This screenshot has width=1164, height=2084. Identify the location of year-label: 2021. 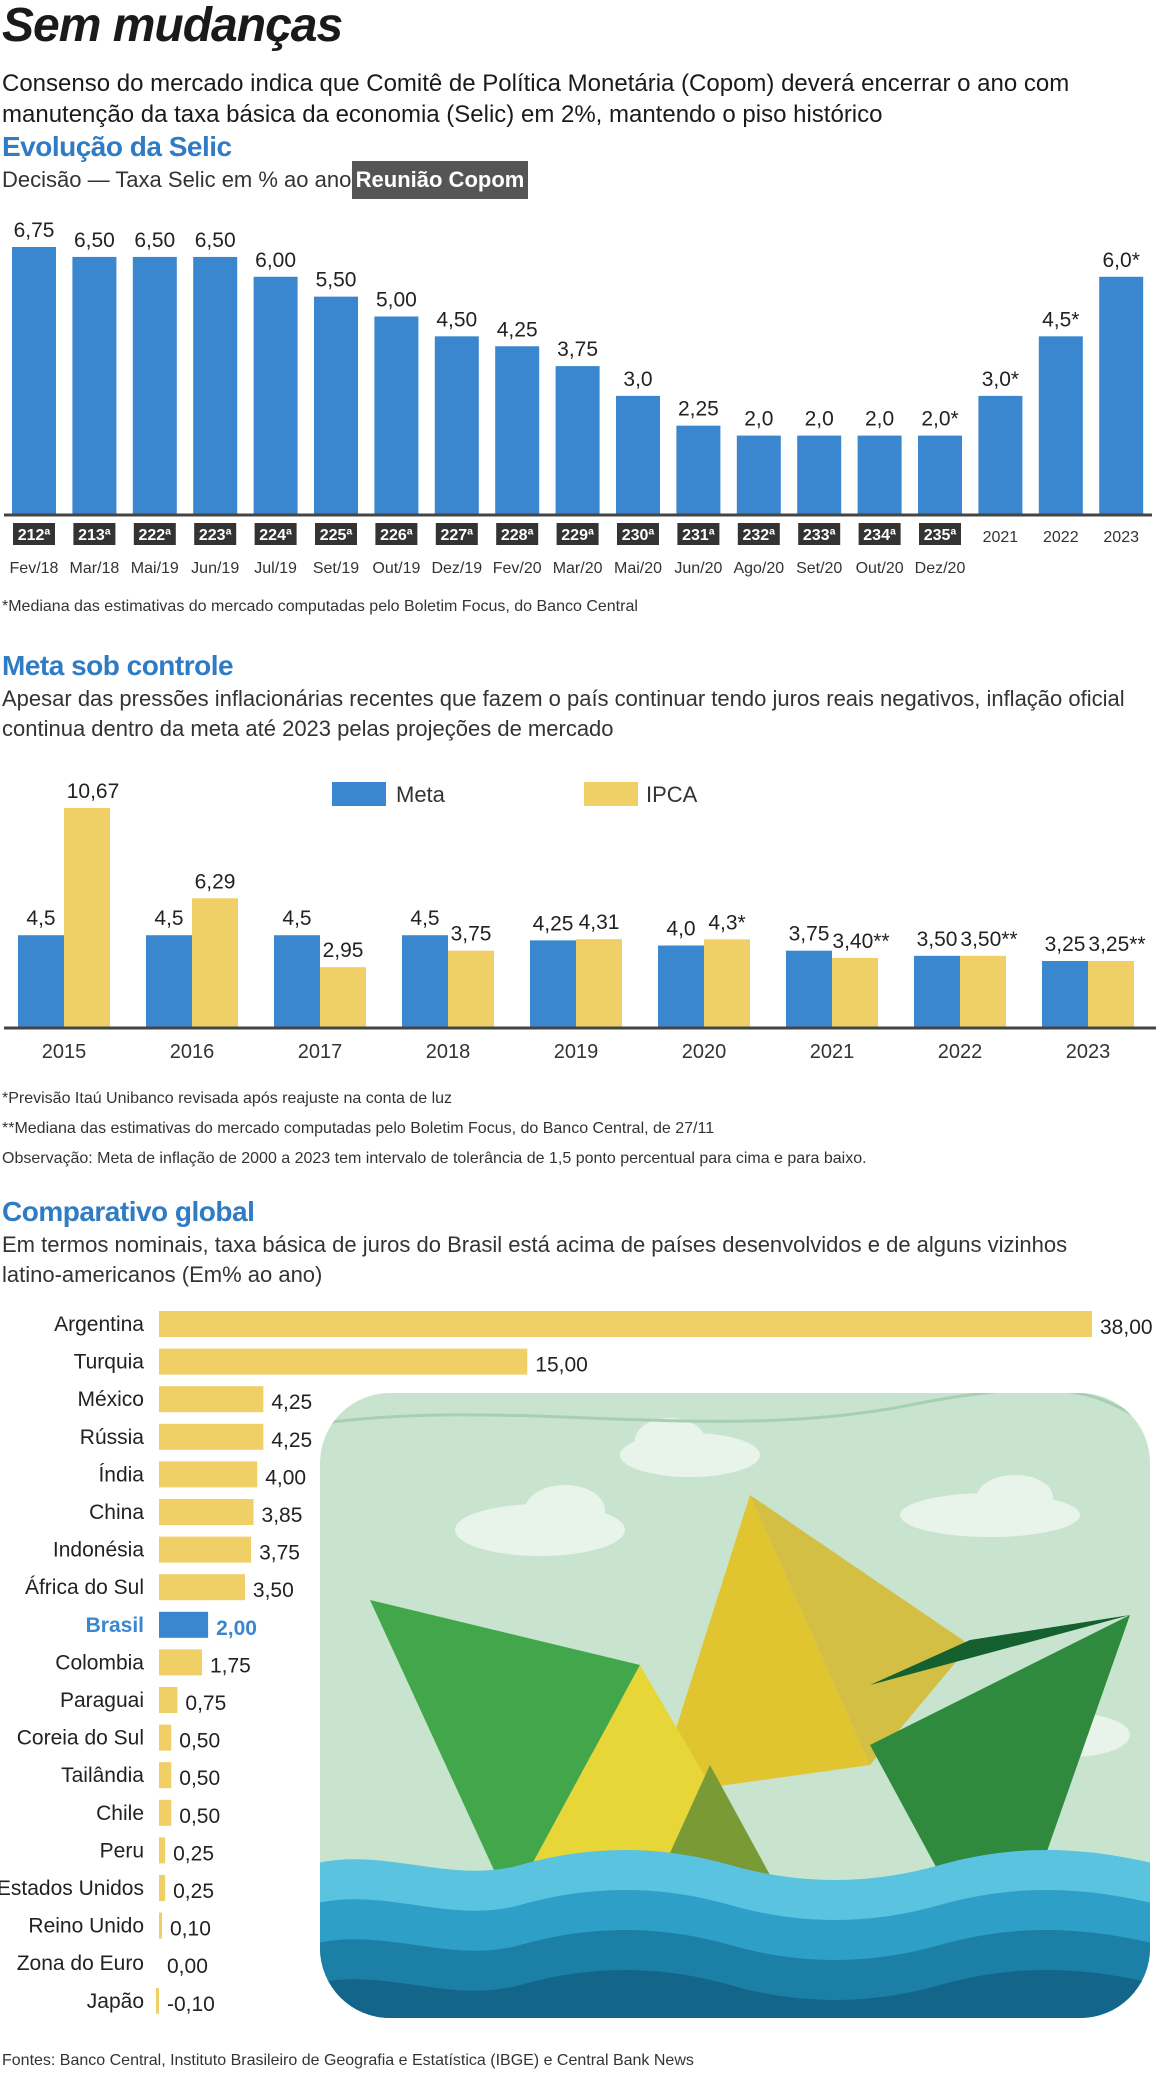
(832, 1052).